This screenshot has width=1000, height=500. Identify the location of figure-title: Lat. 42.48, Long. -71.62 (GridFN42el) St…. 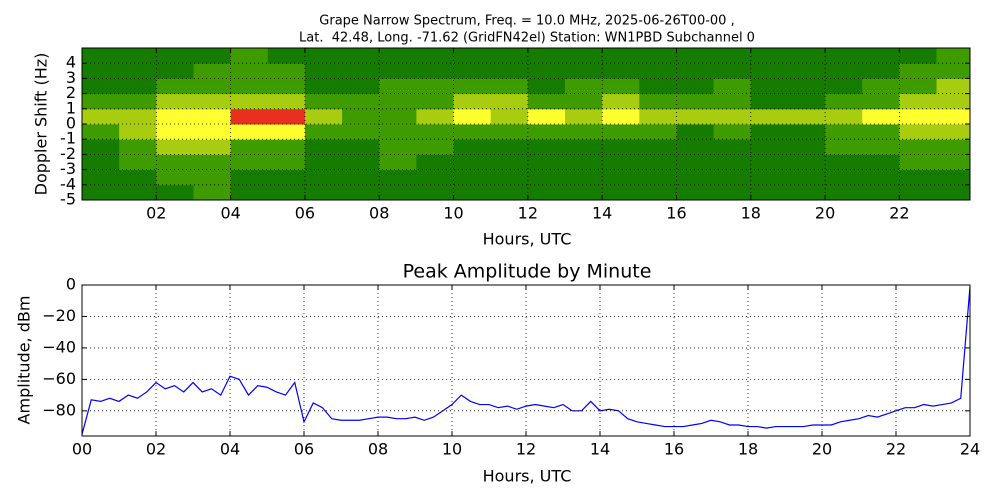
(527, 38).